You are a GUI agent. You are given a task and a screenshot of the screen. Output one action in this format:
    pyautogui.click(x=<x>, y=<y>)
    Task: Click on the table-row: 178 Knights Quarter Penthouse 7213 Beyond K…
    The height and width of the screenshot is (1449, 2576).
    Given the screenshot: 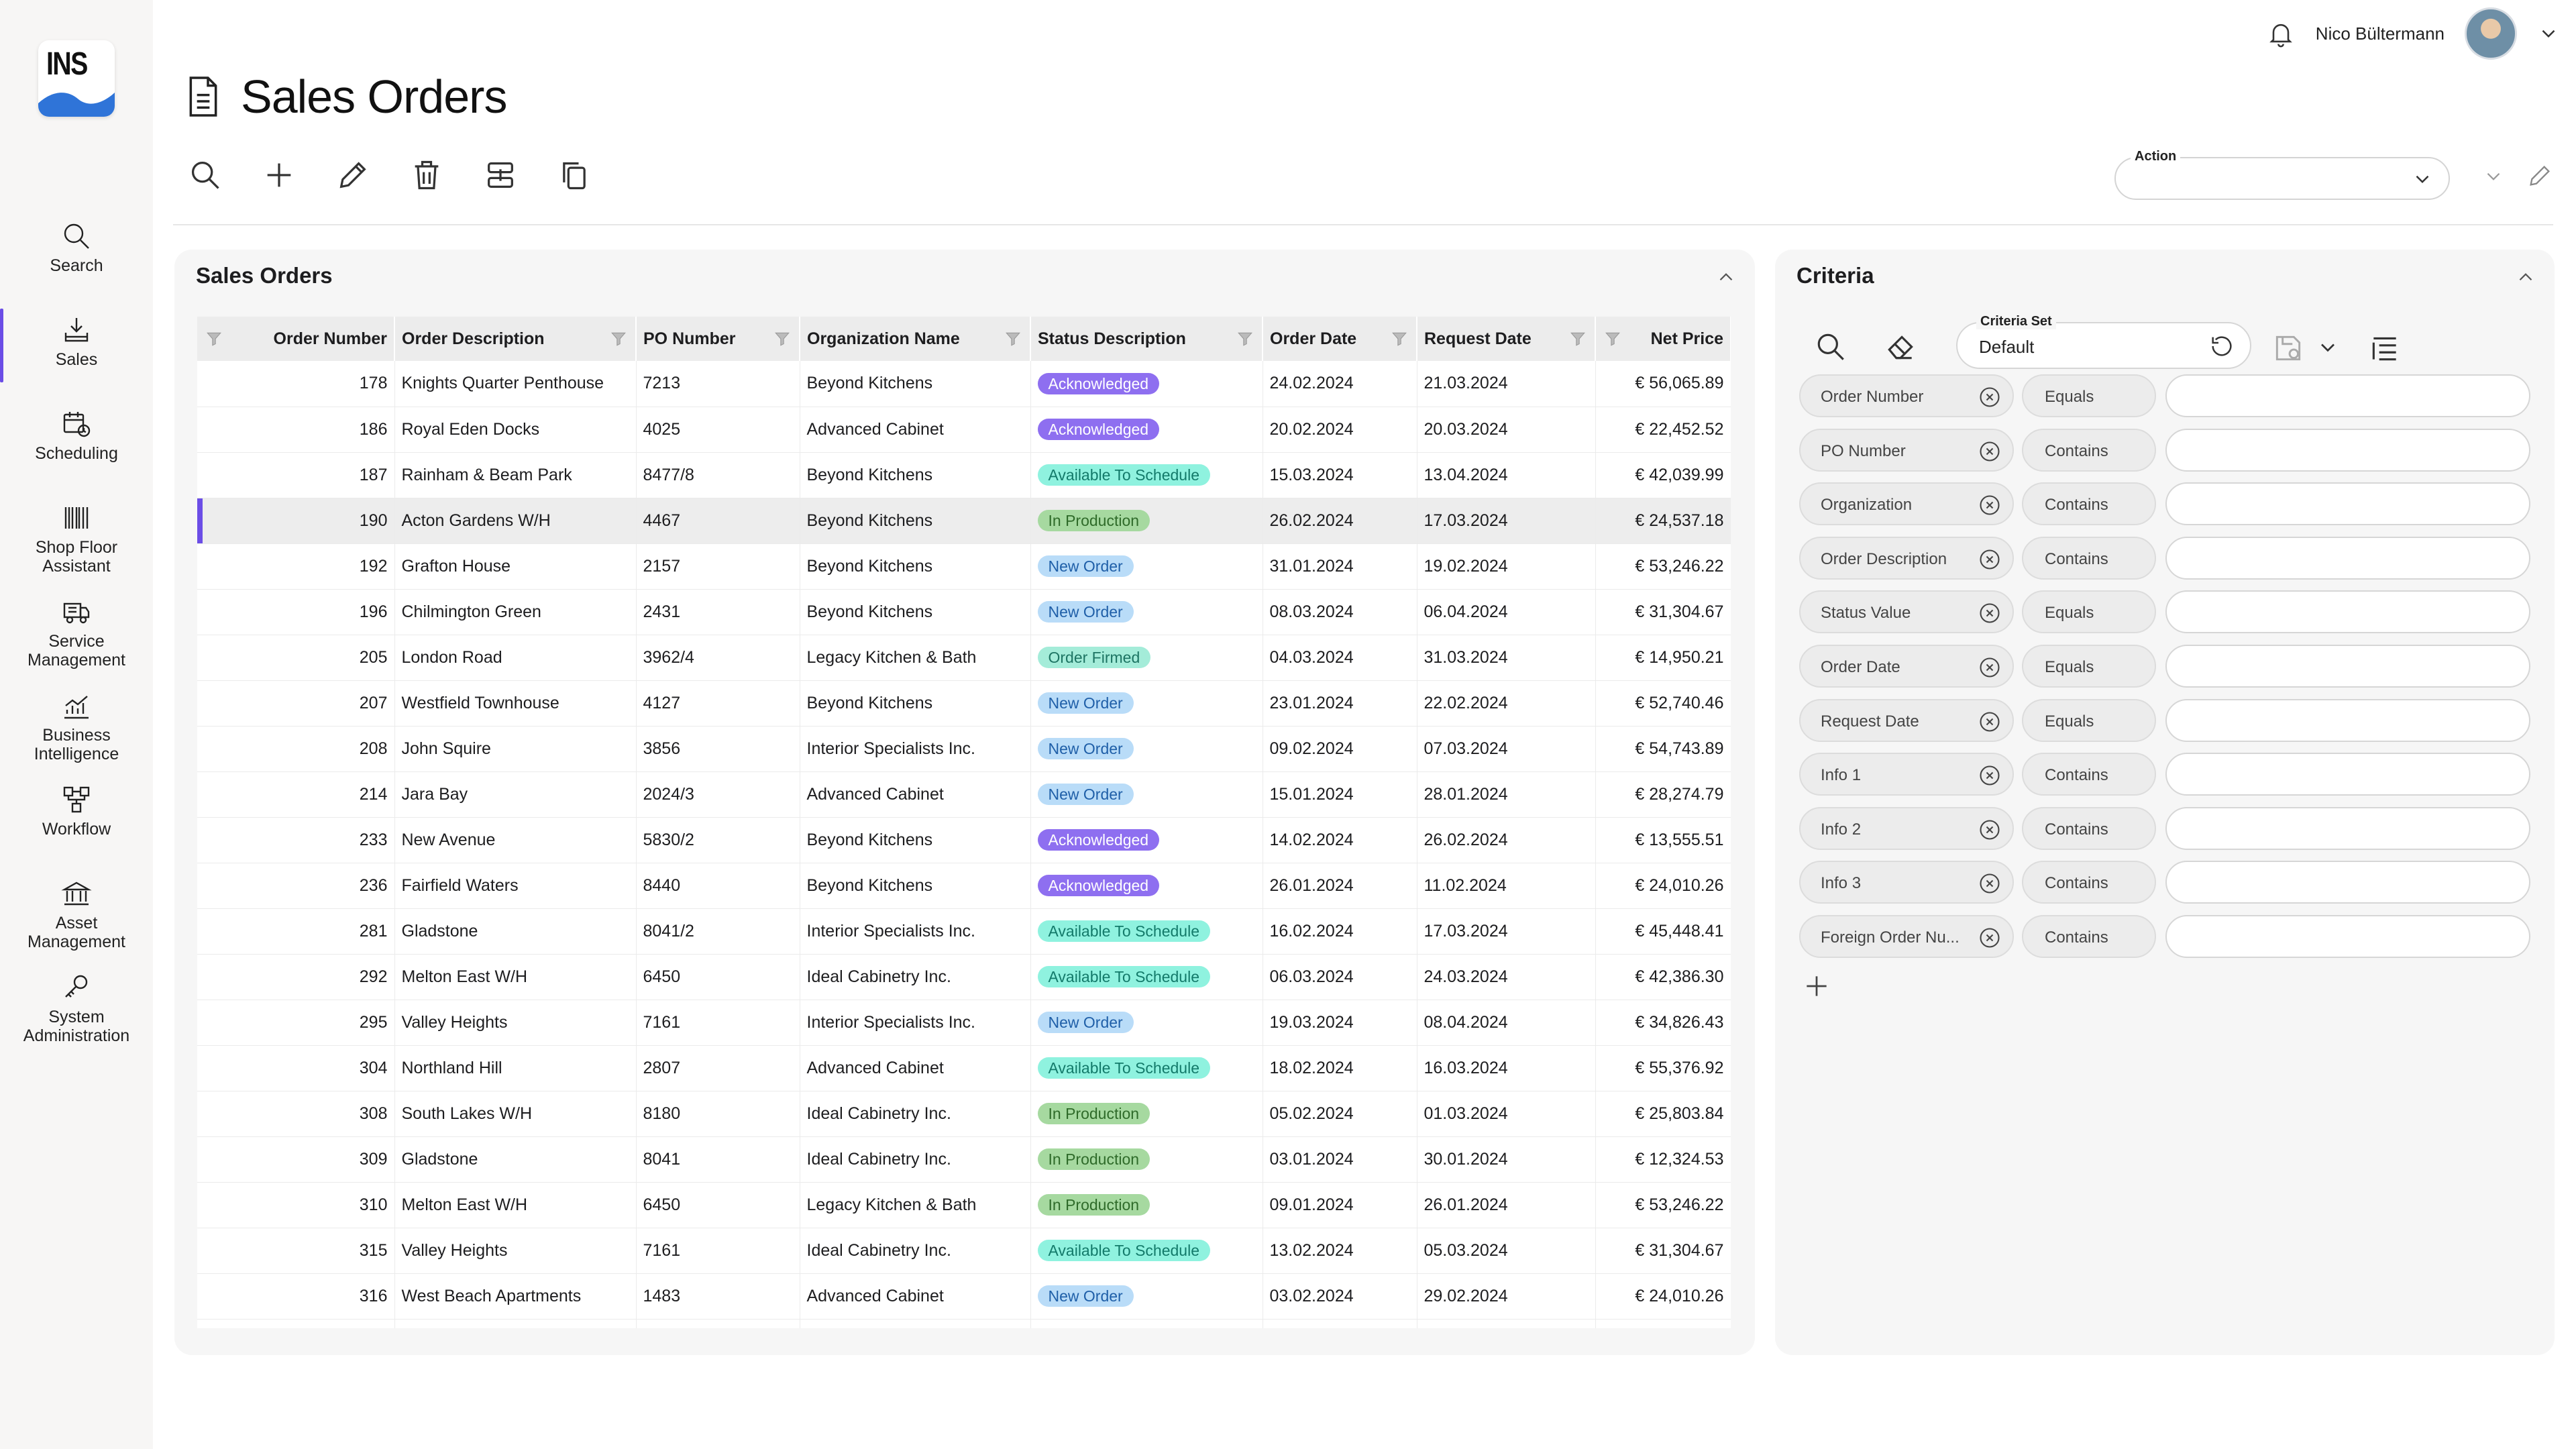 What is the action you would take?
    pyautogui.click(x=964, y=384)
    